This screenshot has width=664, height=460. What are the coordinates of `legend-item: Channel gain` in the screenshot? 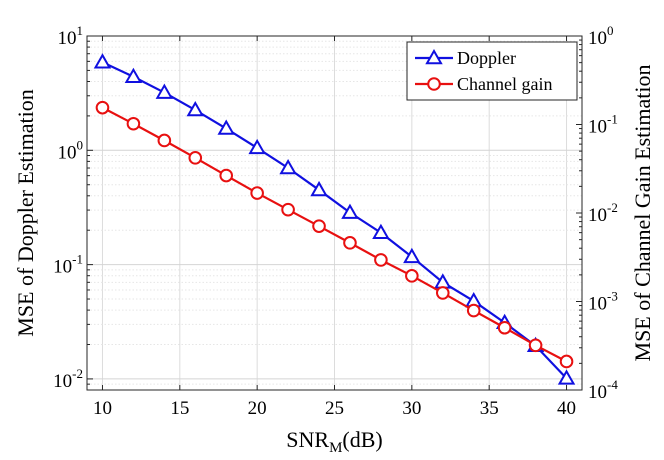 It's located at (483, 84).